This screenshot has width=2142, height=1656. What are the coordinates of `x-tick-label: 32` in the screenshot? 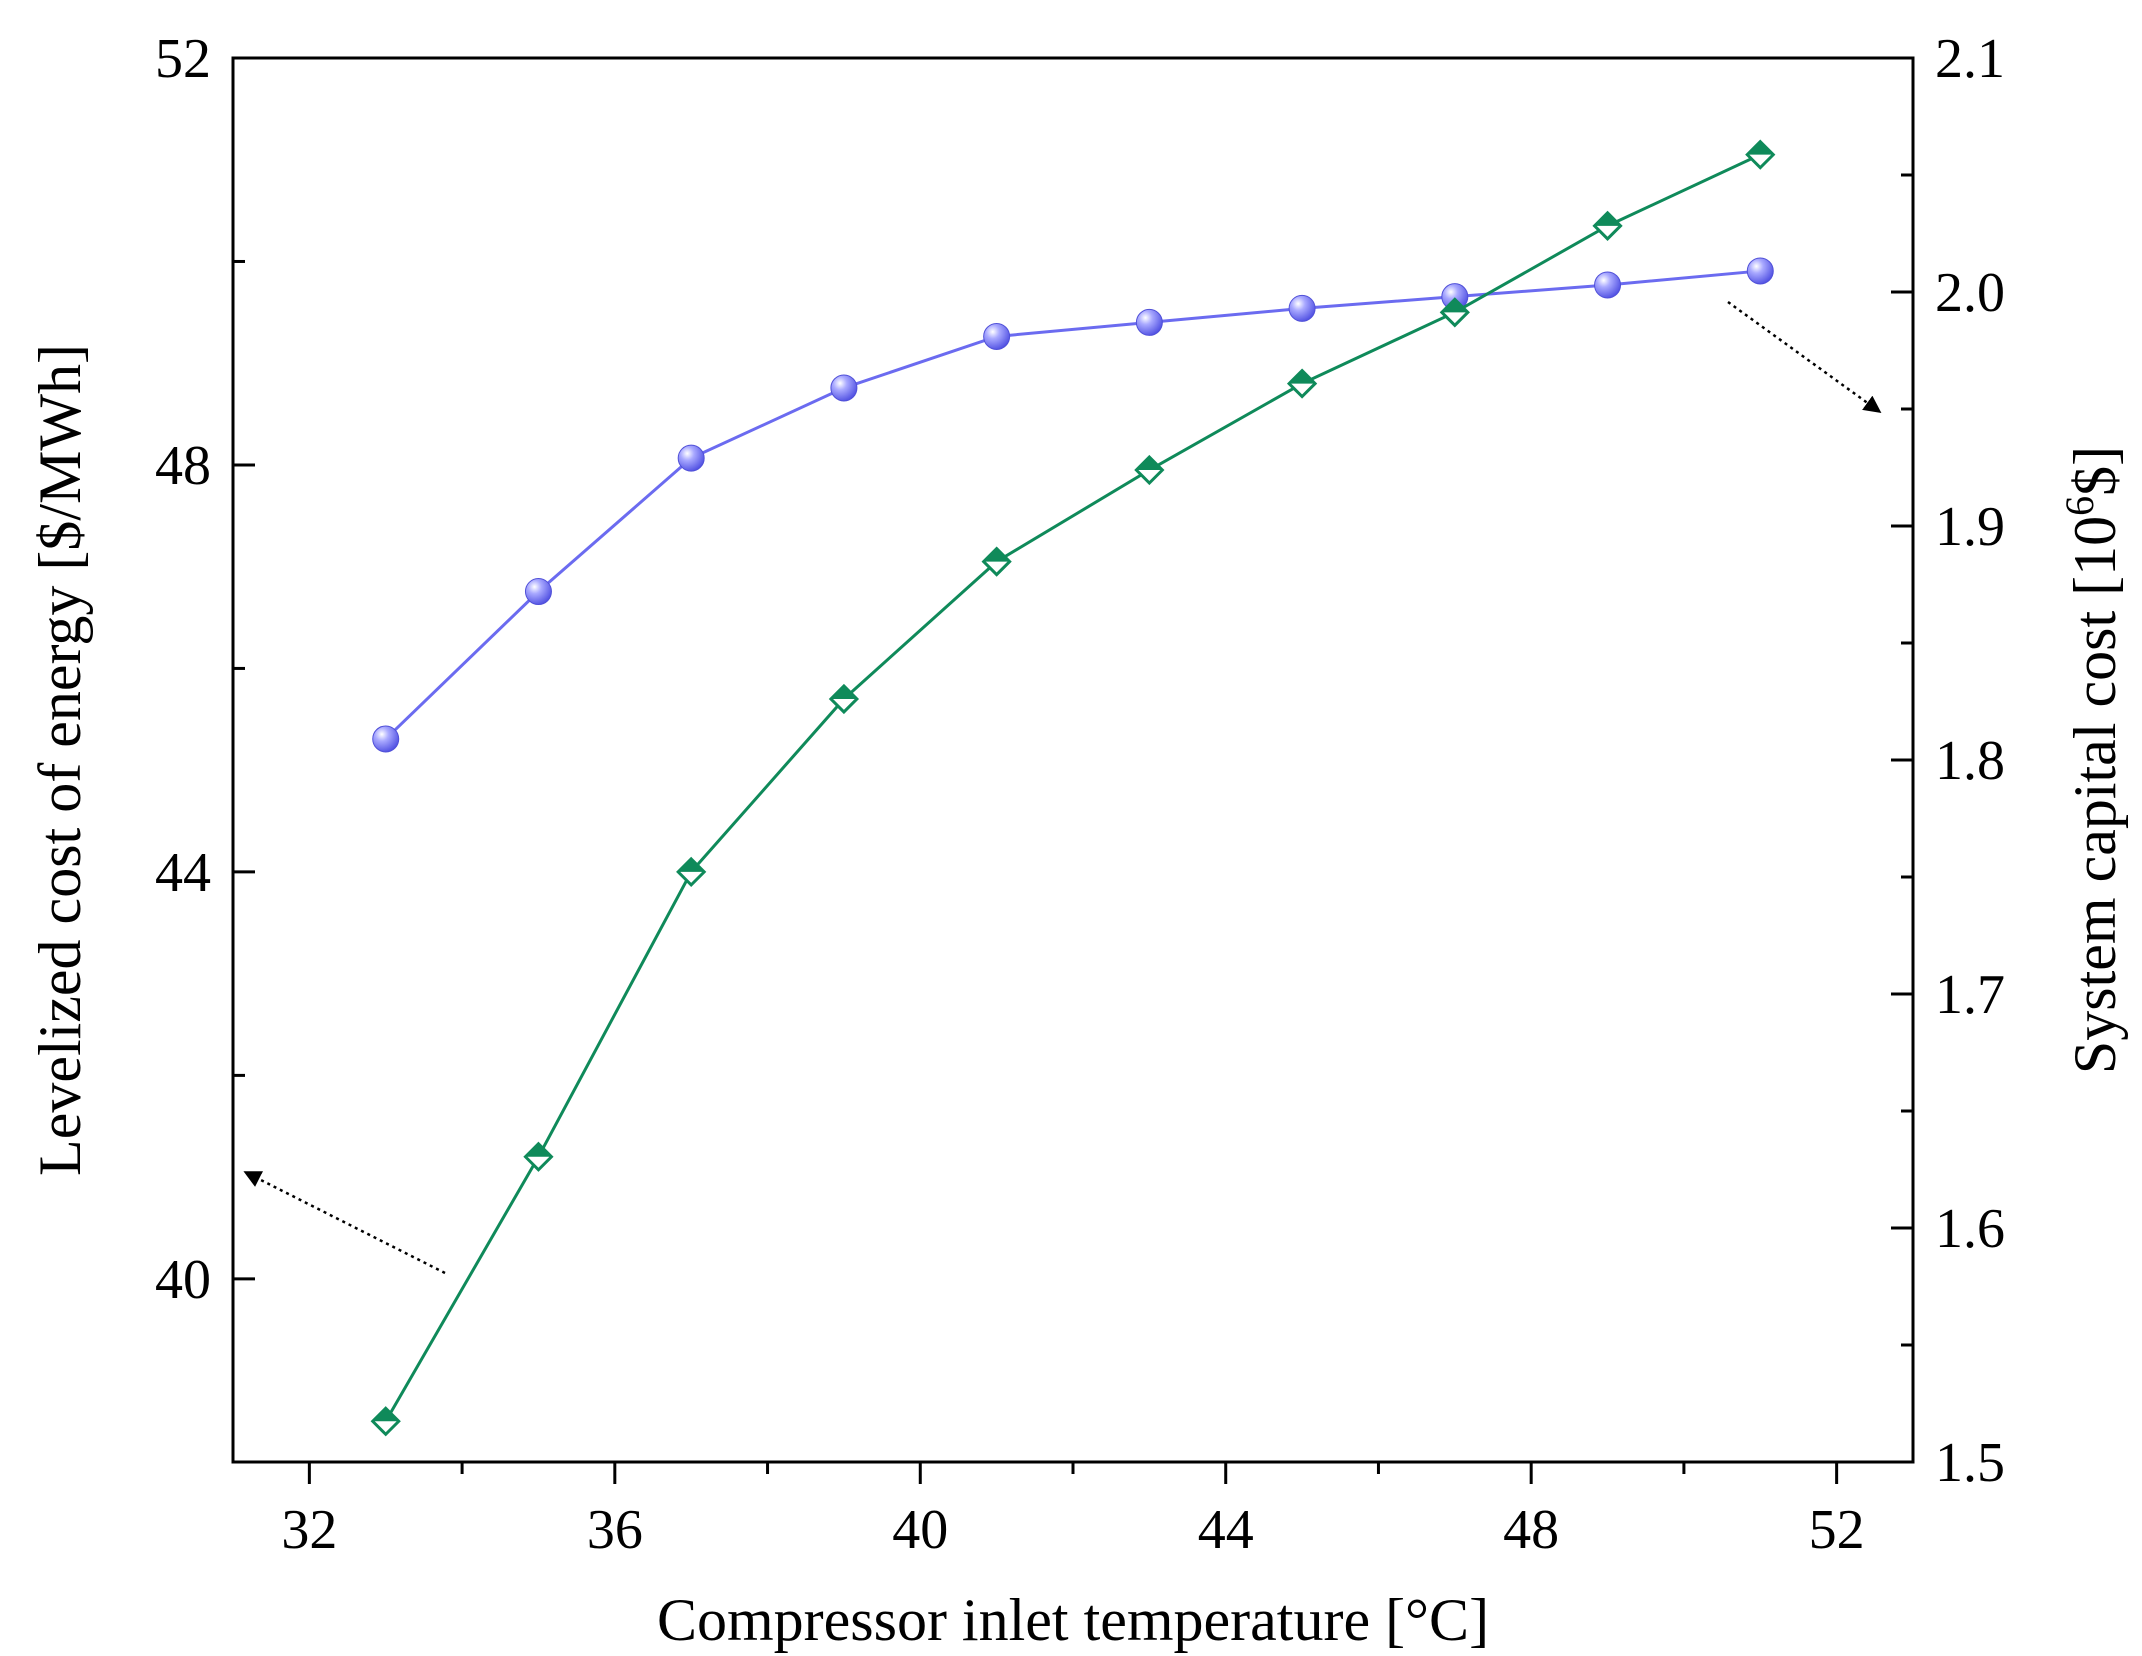 It's located at (309, 1530).